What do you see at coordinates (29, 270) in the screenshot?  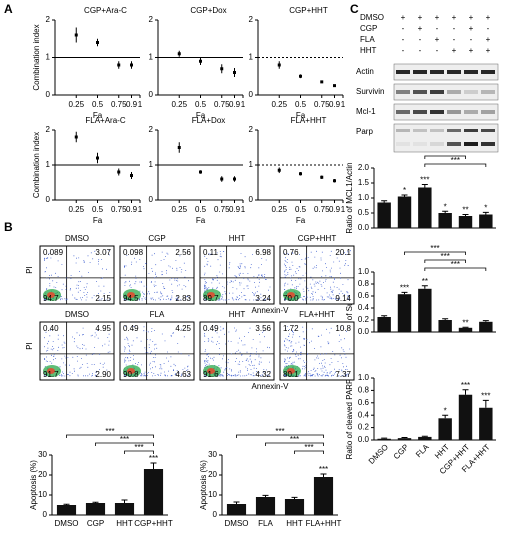 I see `flow-y-label: PI` at bounding box center [29, 270].